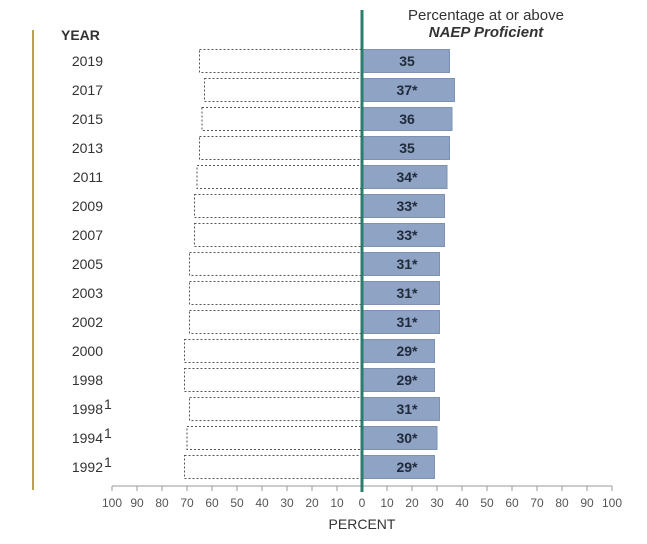 The image size is (647, 544). I want to click on year-header: YEAR, so click(80, 35).